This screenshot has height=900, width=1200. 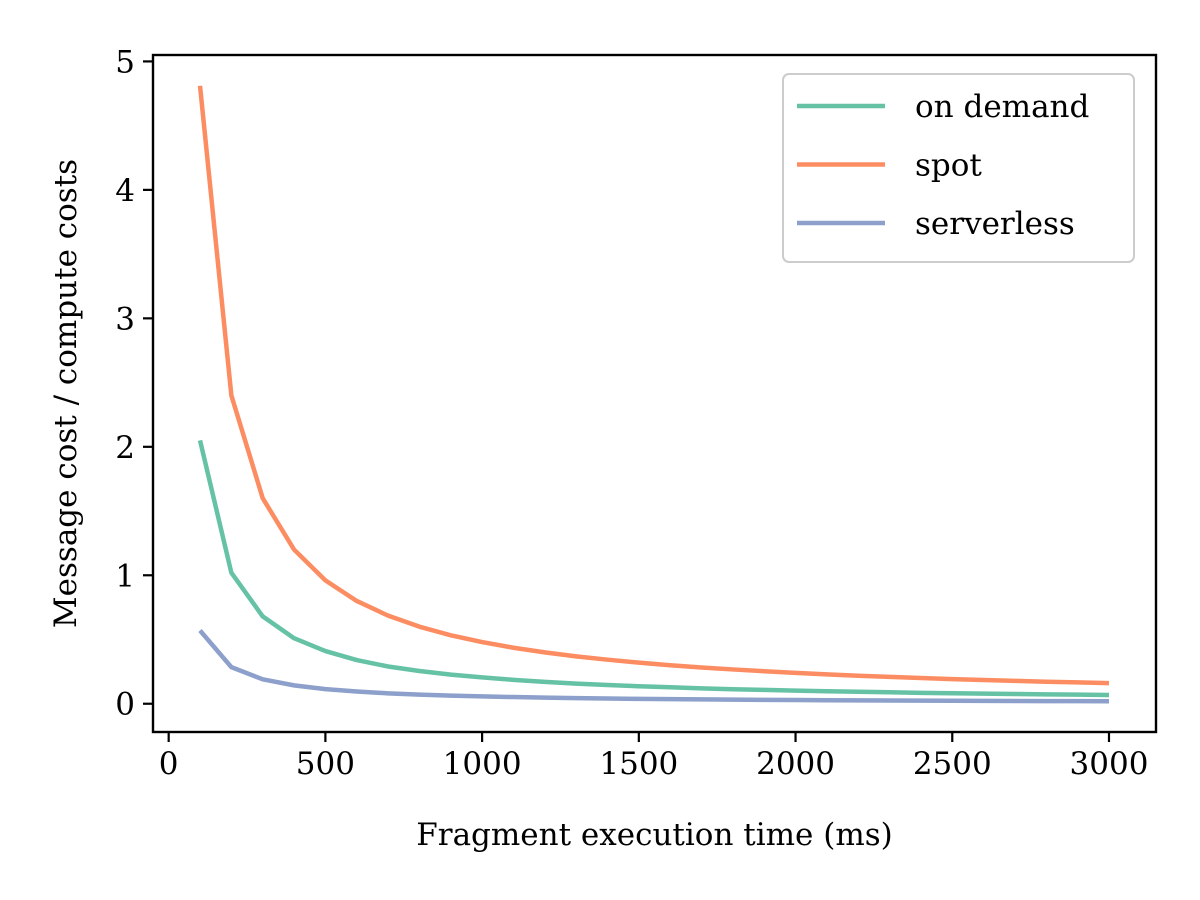 What do you see at coordinates (134, 383) in the screenshot?
I see `y-axis-ticks: 0 1 2 3 4 5` at bounding box center [134, 383].